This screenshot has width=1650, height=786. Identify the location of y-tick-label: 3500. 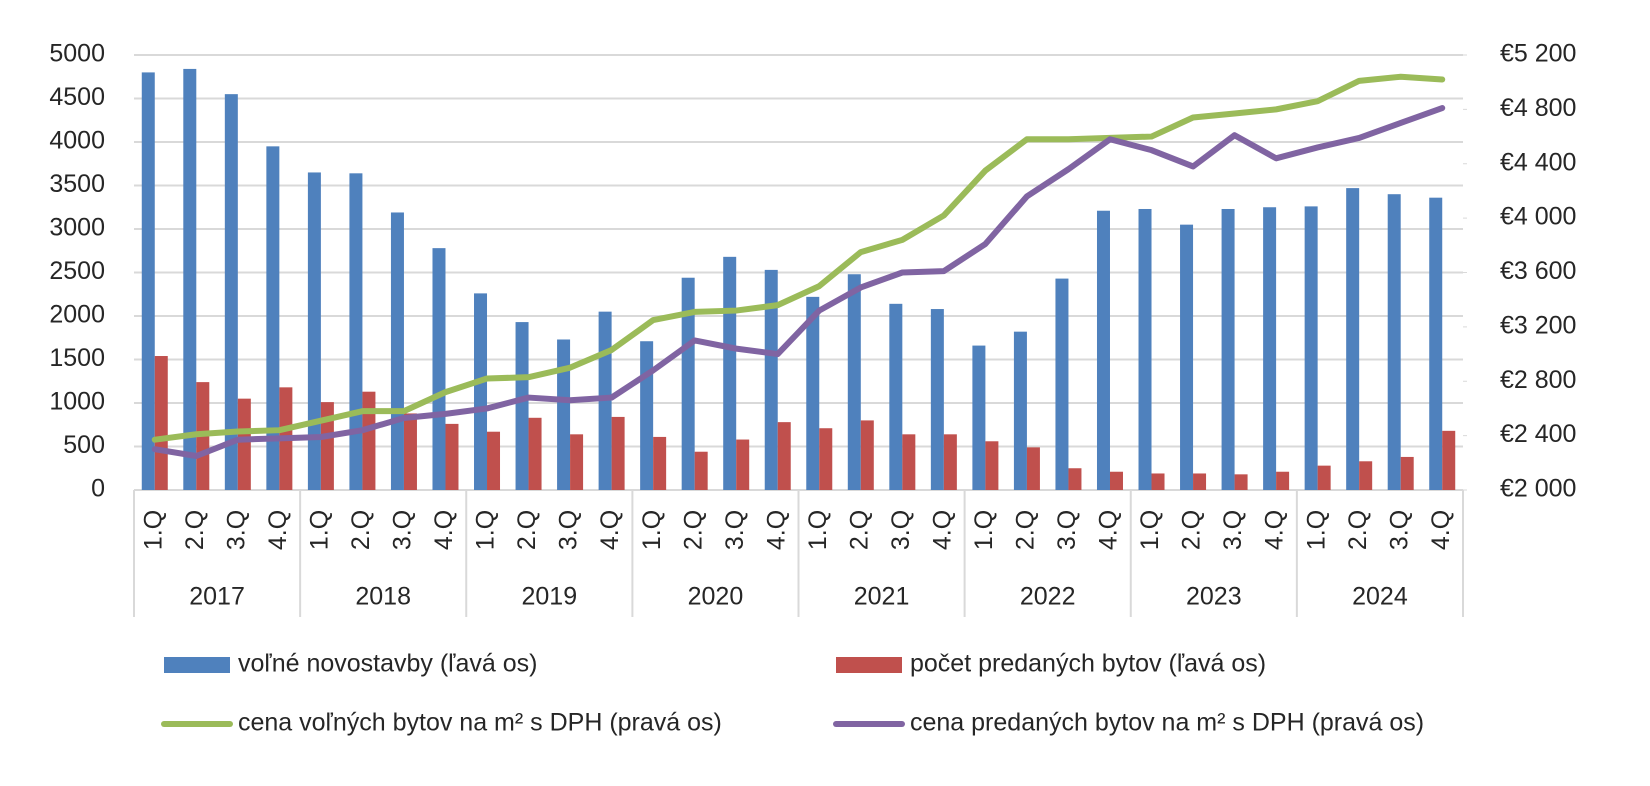
(77, 184).